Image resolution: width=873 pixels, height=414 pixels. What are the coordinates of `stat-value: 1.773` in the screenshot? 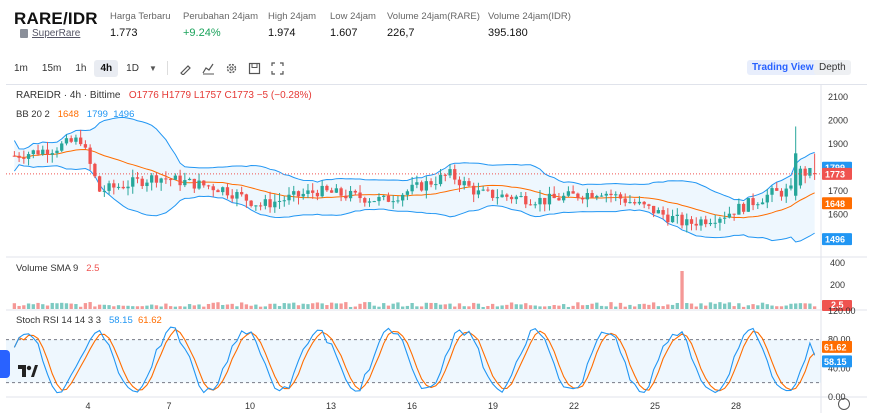 It's located at (124, 33).